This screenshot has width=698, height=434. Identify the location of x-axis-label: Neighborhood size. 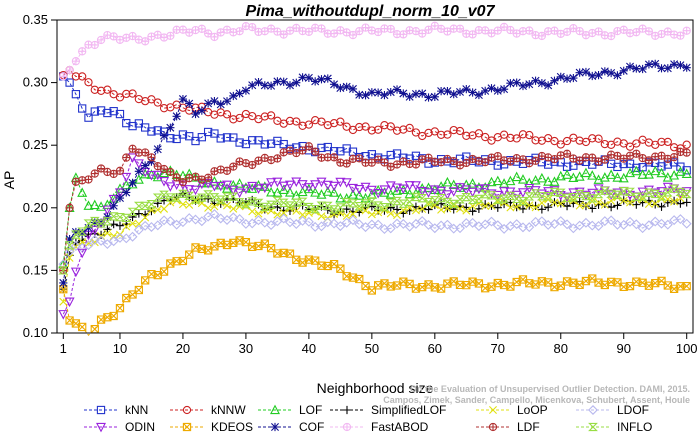
(375, 388).